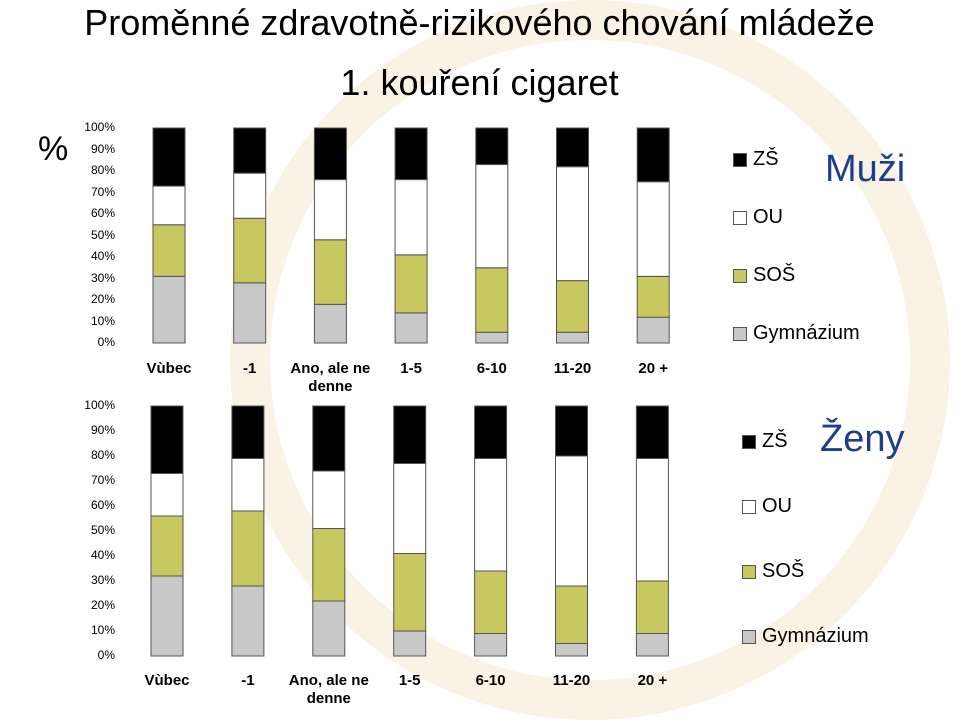 The image size is (959, 720). I want to click on category-label: 11-20, so click(572, 368).